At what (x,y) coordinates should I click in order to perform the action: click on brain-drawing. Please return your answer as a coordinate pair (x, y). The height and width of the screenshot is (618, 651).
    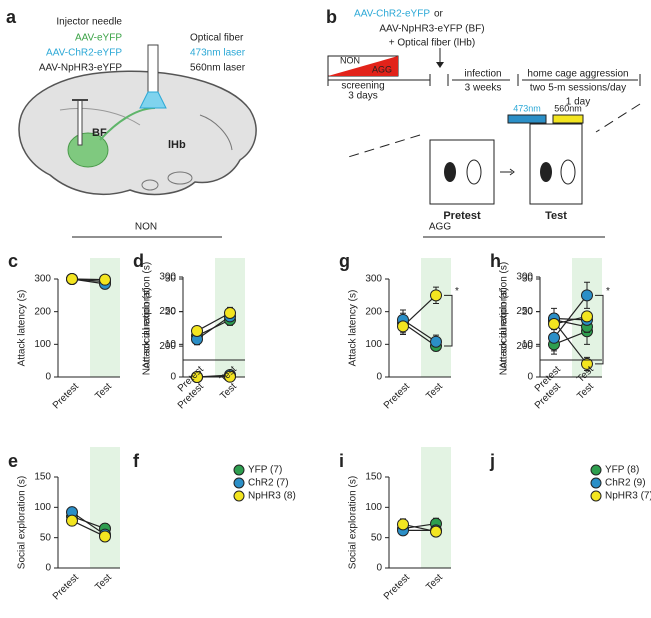
    Looking at the image, I should click on (137, 120).